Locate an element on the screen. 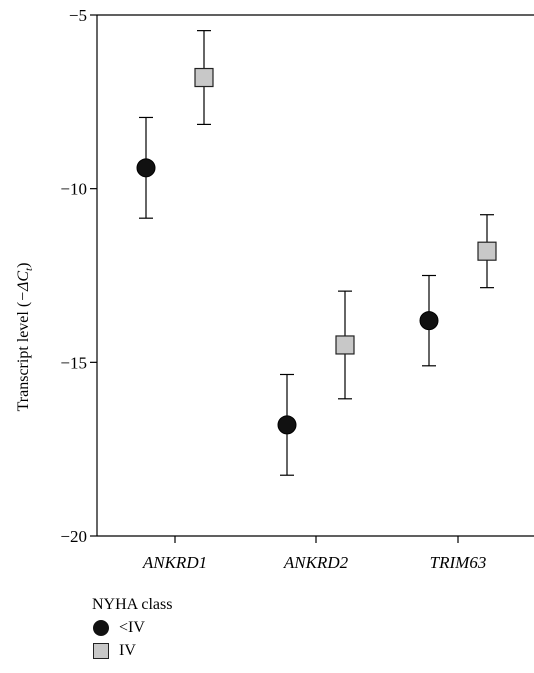  y-tick-label: −10 is located at coordinates (73, 189).